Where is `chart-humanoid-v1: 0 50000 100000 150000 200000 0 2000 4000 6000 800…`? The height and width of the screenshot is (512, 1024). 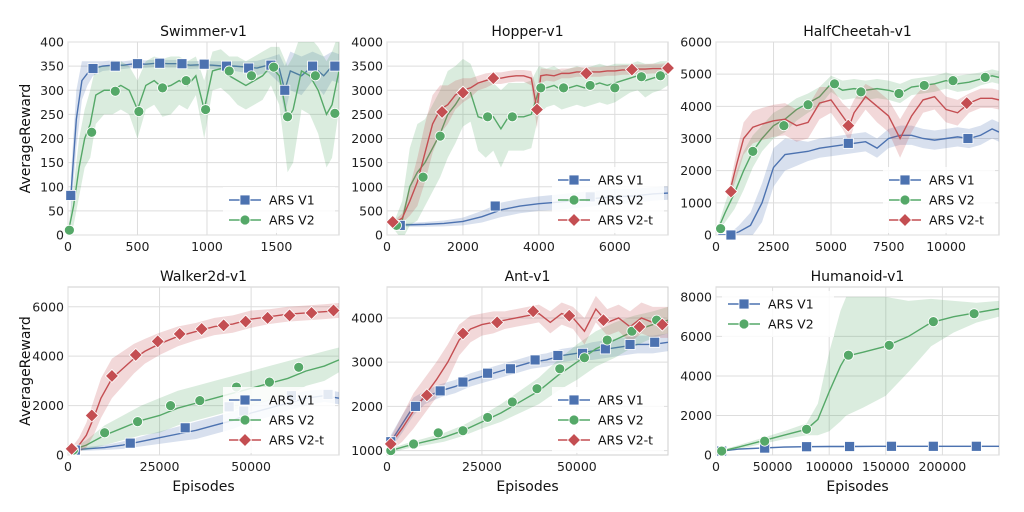 chart-humanoid-v1: 0 50000 100000 150000 200000 0 2000 4000 6000 800… is located at coordinates (840, 382).